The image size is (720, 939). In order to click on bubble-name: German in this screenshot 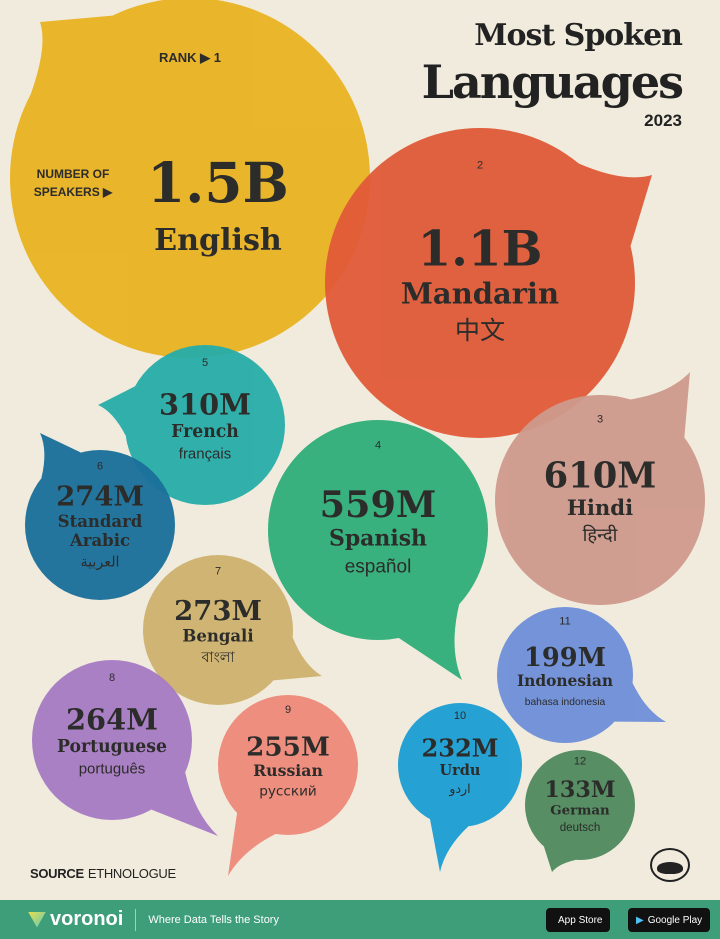, I will do `click(580, 810)`.